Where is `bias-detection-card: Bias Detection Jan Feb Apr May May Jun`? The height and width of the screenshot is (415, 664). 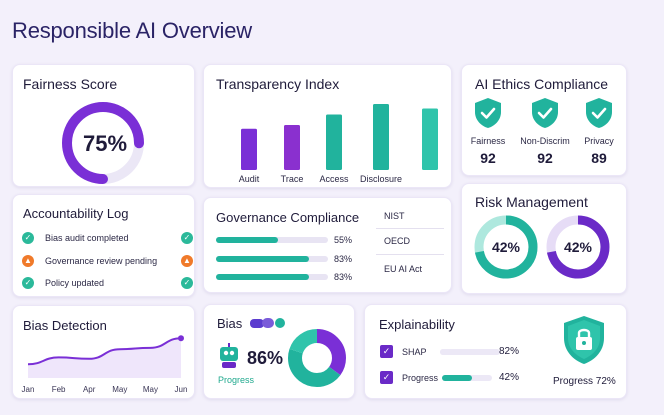
bias-detection-card: Bias Detection Jan Feb Apr May May Jun is located at coordinates (103, 352).